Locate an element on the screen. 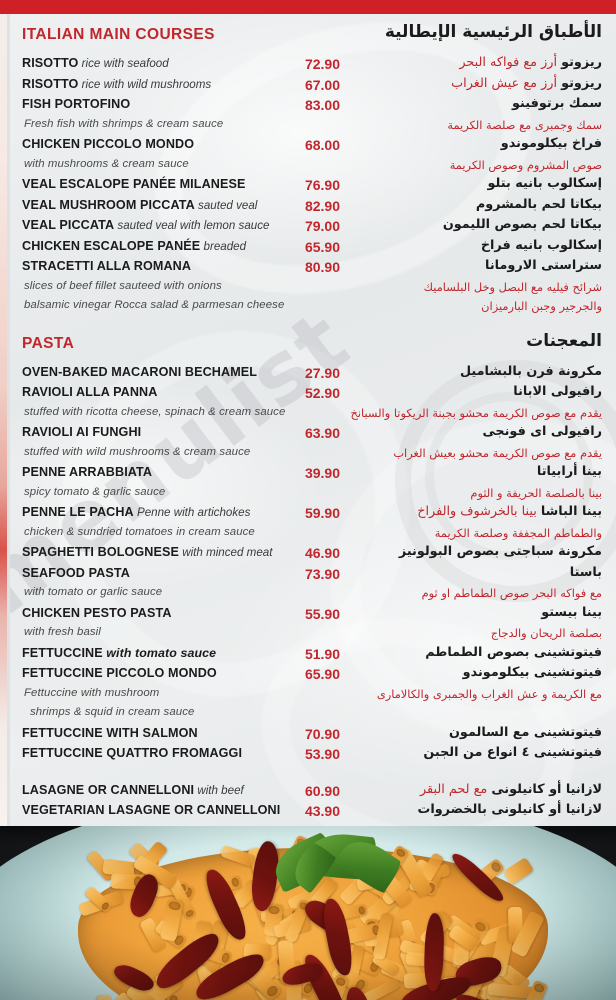 This screenshot has width=616, height=1000. menu-item-row: CHICKEN PESTO PASTA 55.90 is located at coordinates (181, 615).